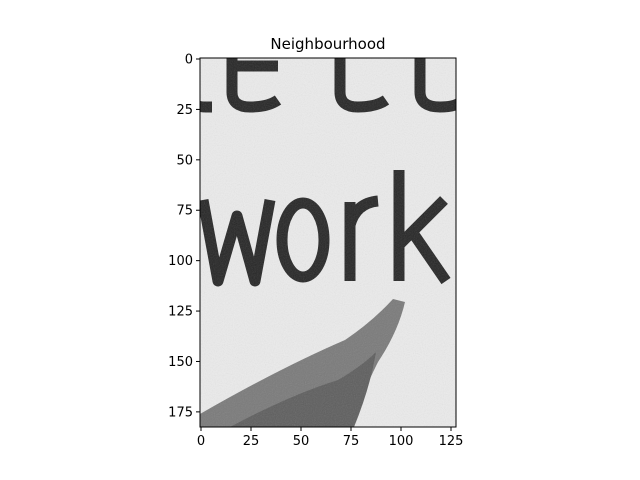  Describe the element at coordinates (351, 441) in the screenshot. I see `x-tick-label: 75` at that location.